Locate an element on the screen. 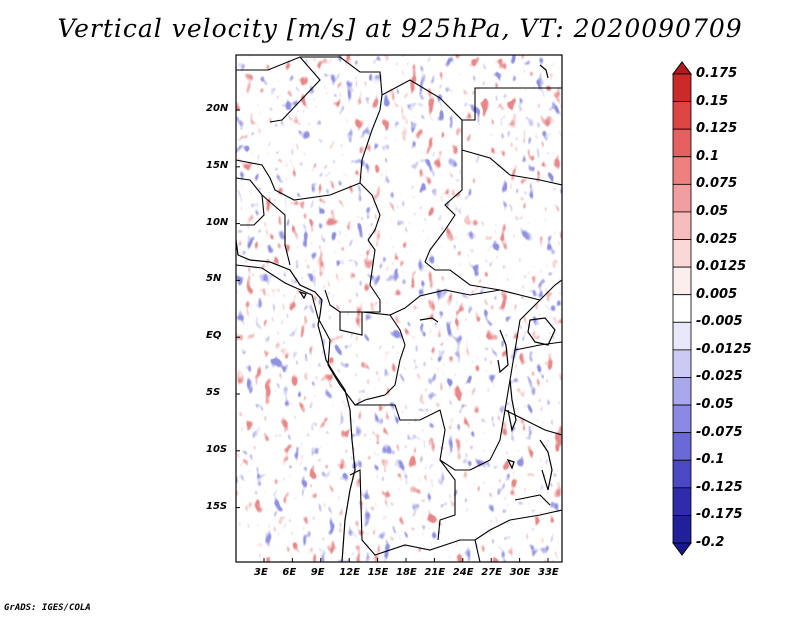 The height and width of the screenshot is (618, 800). colorbar-label: 0.05 is located at coordinates (712, 211).